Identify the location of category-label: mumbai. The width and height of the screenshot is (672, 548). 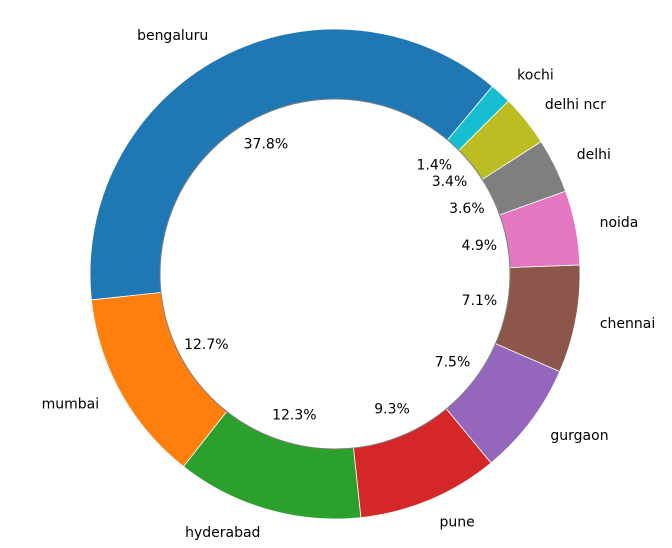
(71, 404).